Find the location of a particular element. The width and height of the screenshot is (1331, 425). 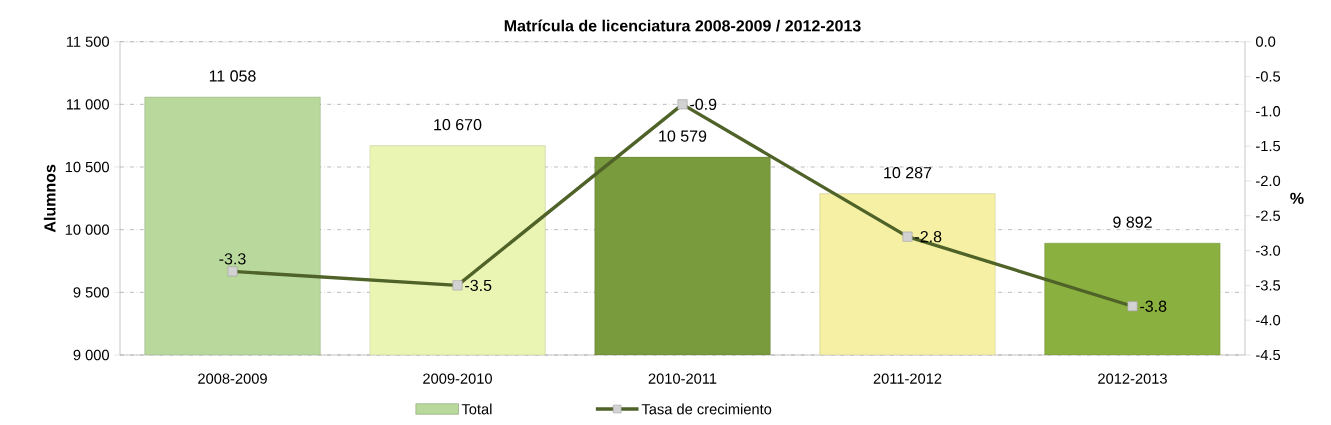

x-tick-label: 2008-2009 is located at coordinates (232, 378).